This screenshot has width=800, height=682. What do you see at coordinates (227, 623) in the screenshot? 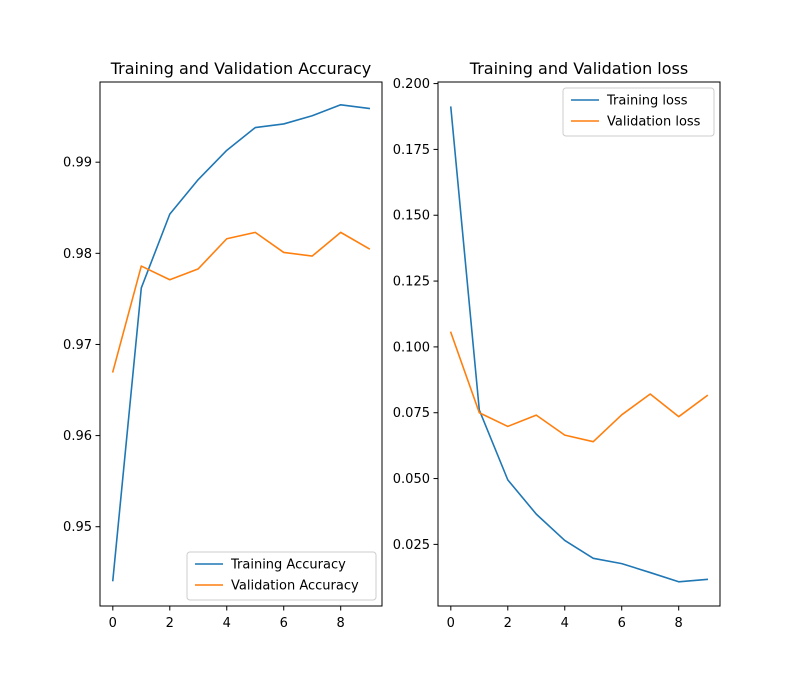
I see `accuracy-x-tick-label: 4` at bounding box center [227, 623].